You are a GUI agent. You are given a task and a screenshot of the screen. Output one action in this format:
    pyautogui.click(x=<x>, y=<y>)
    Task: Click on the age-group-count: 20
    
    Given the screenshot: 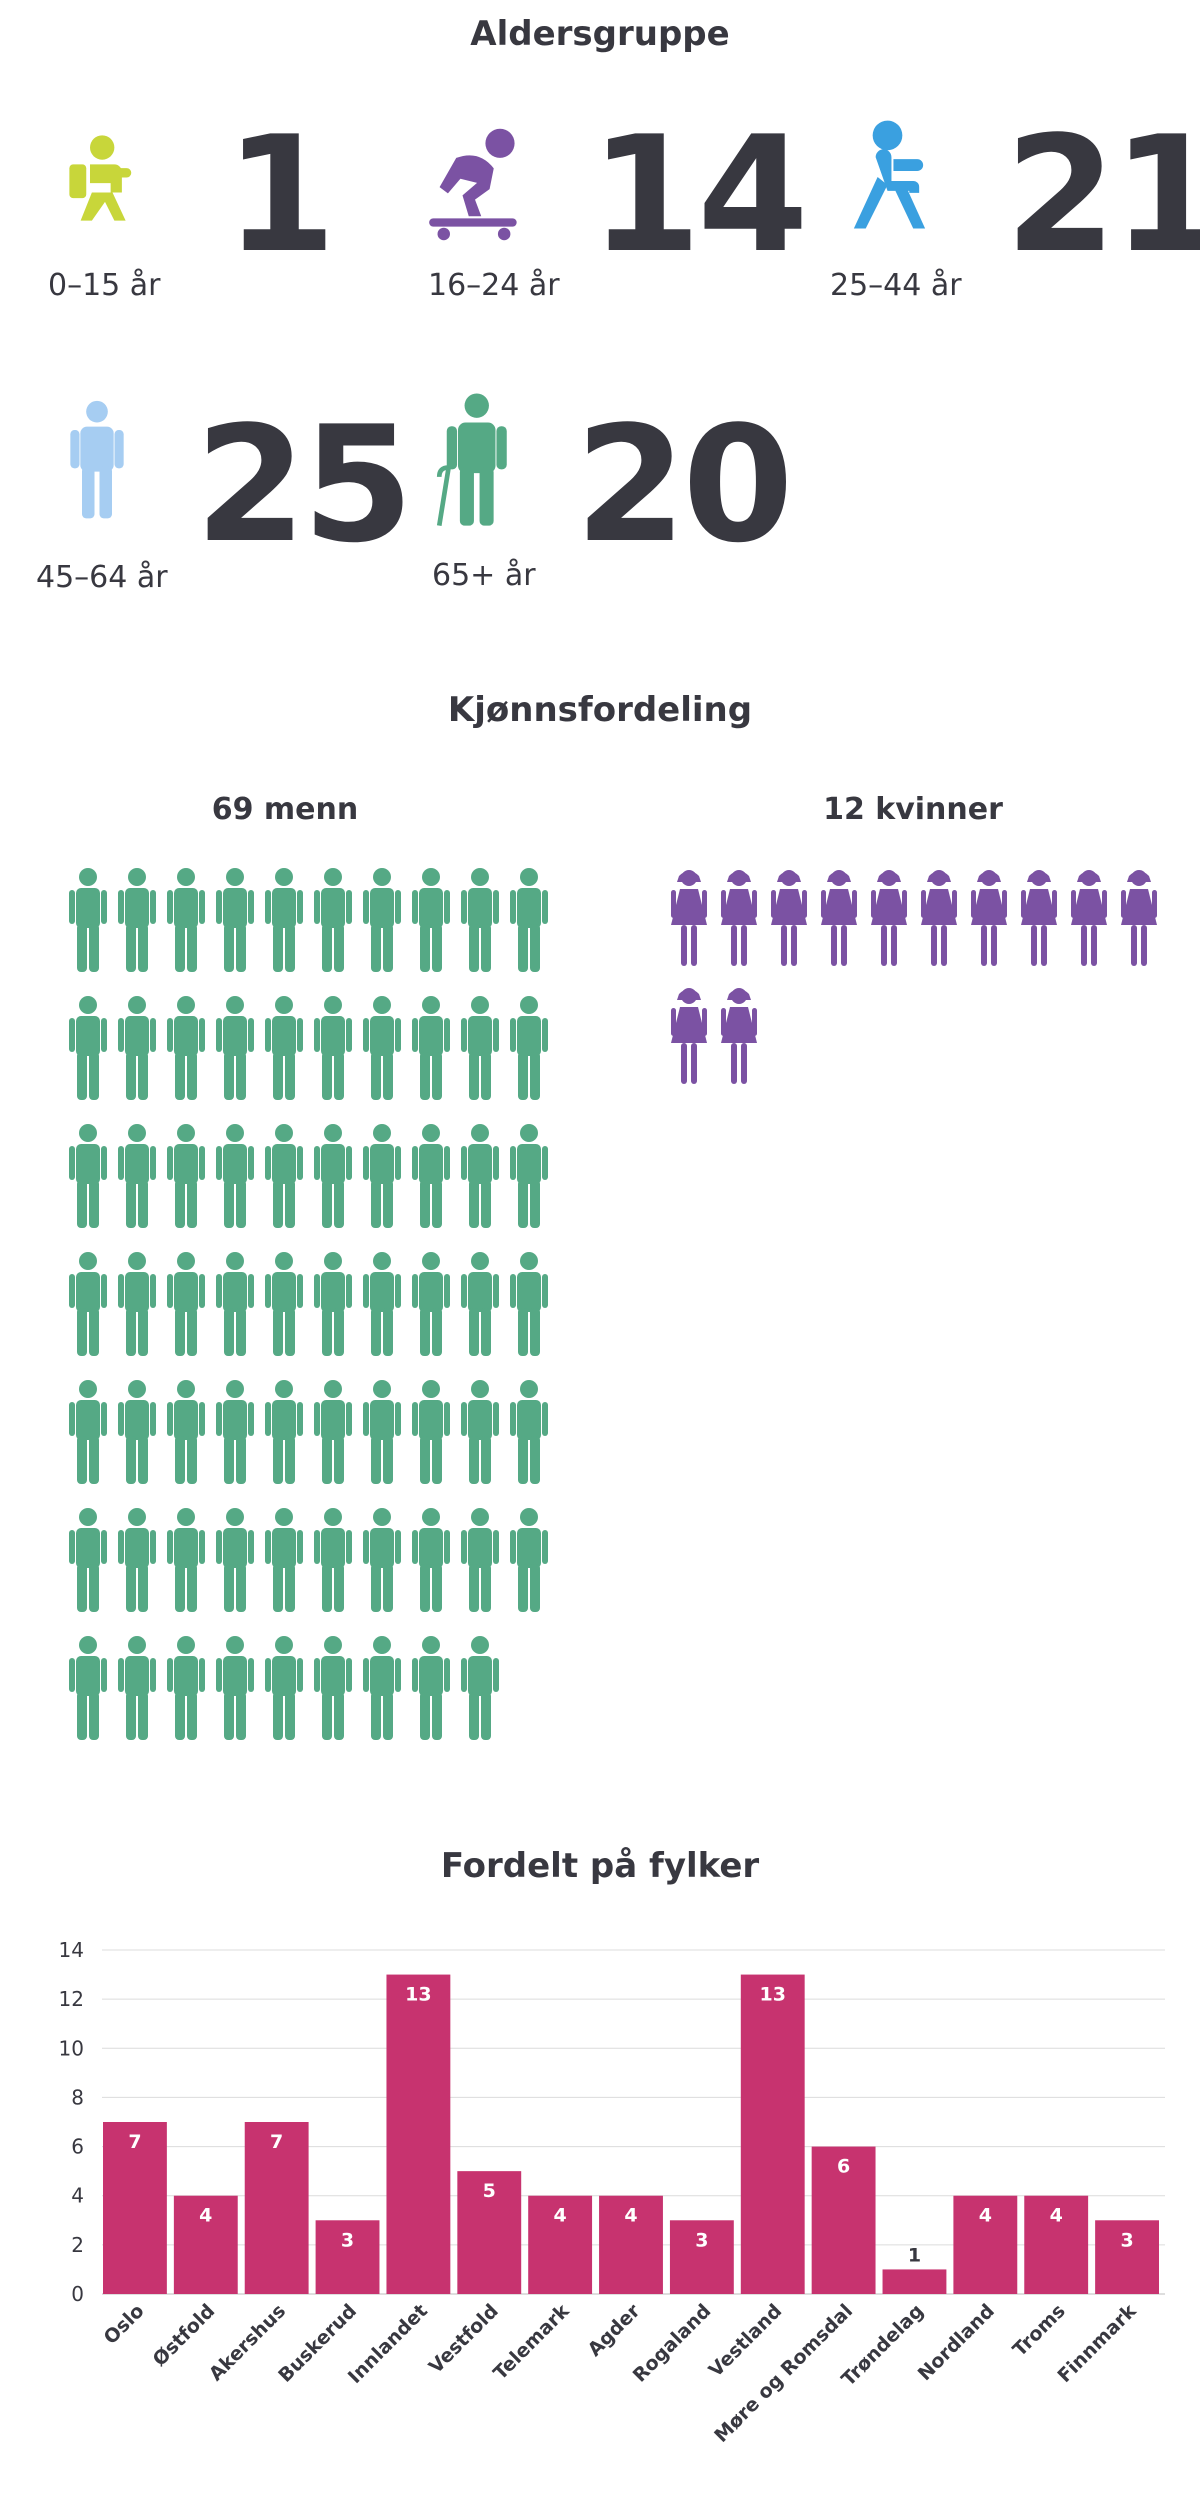 What is the action you would take?
    pyautogui.click(x=684, y=484)
    